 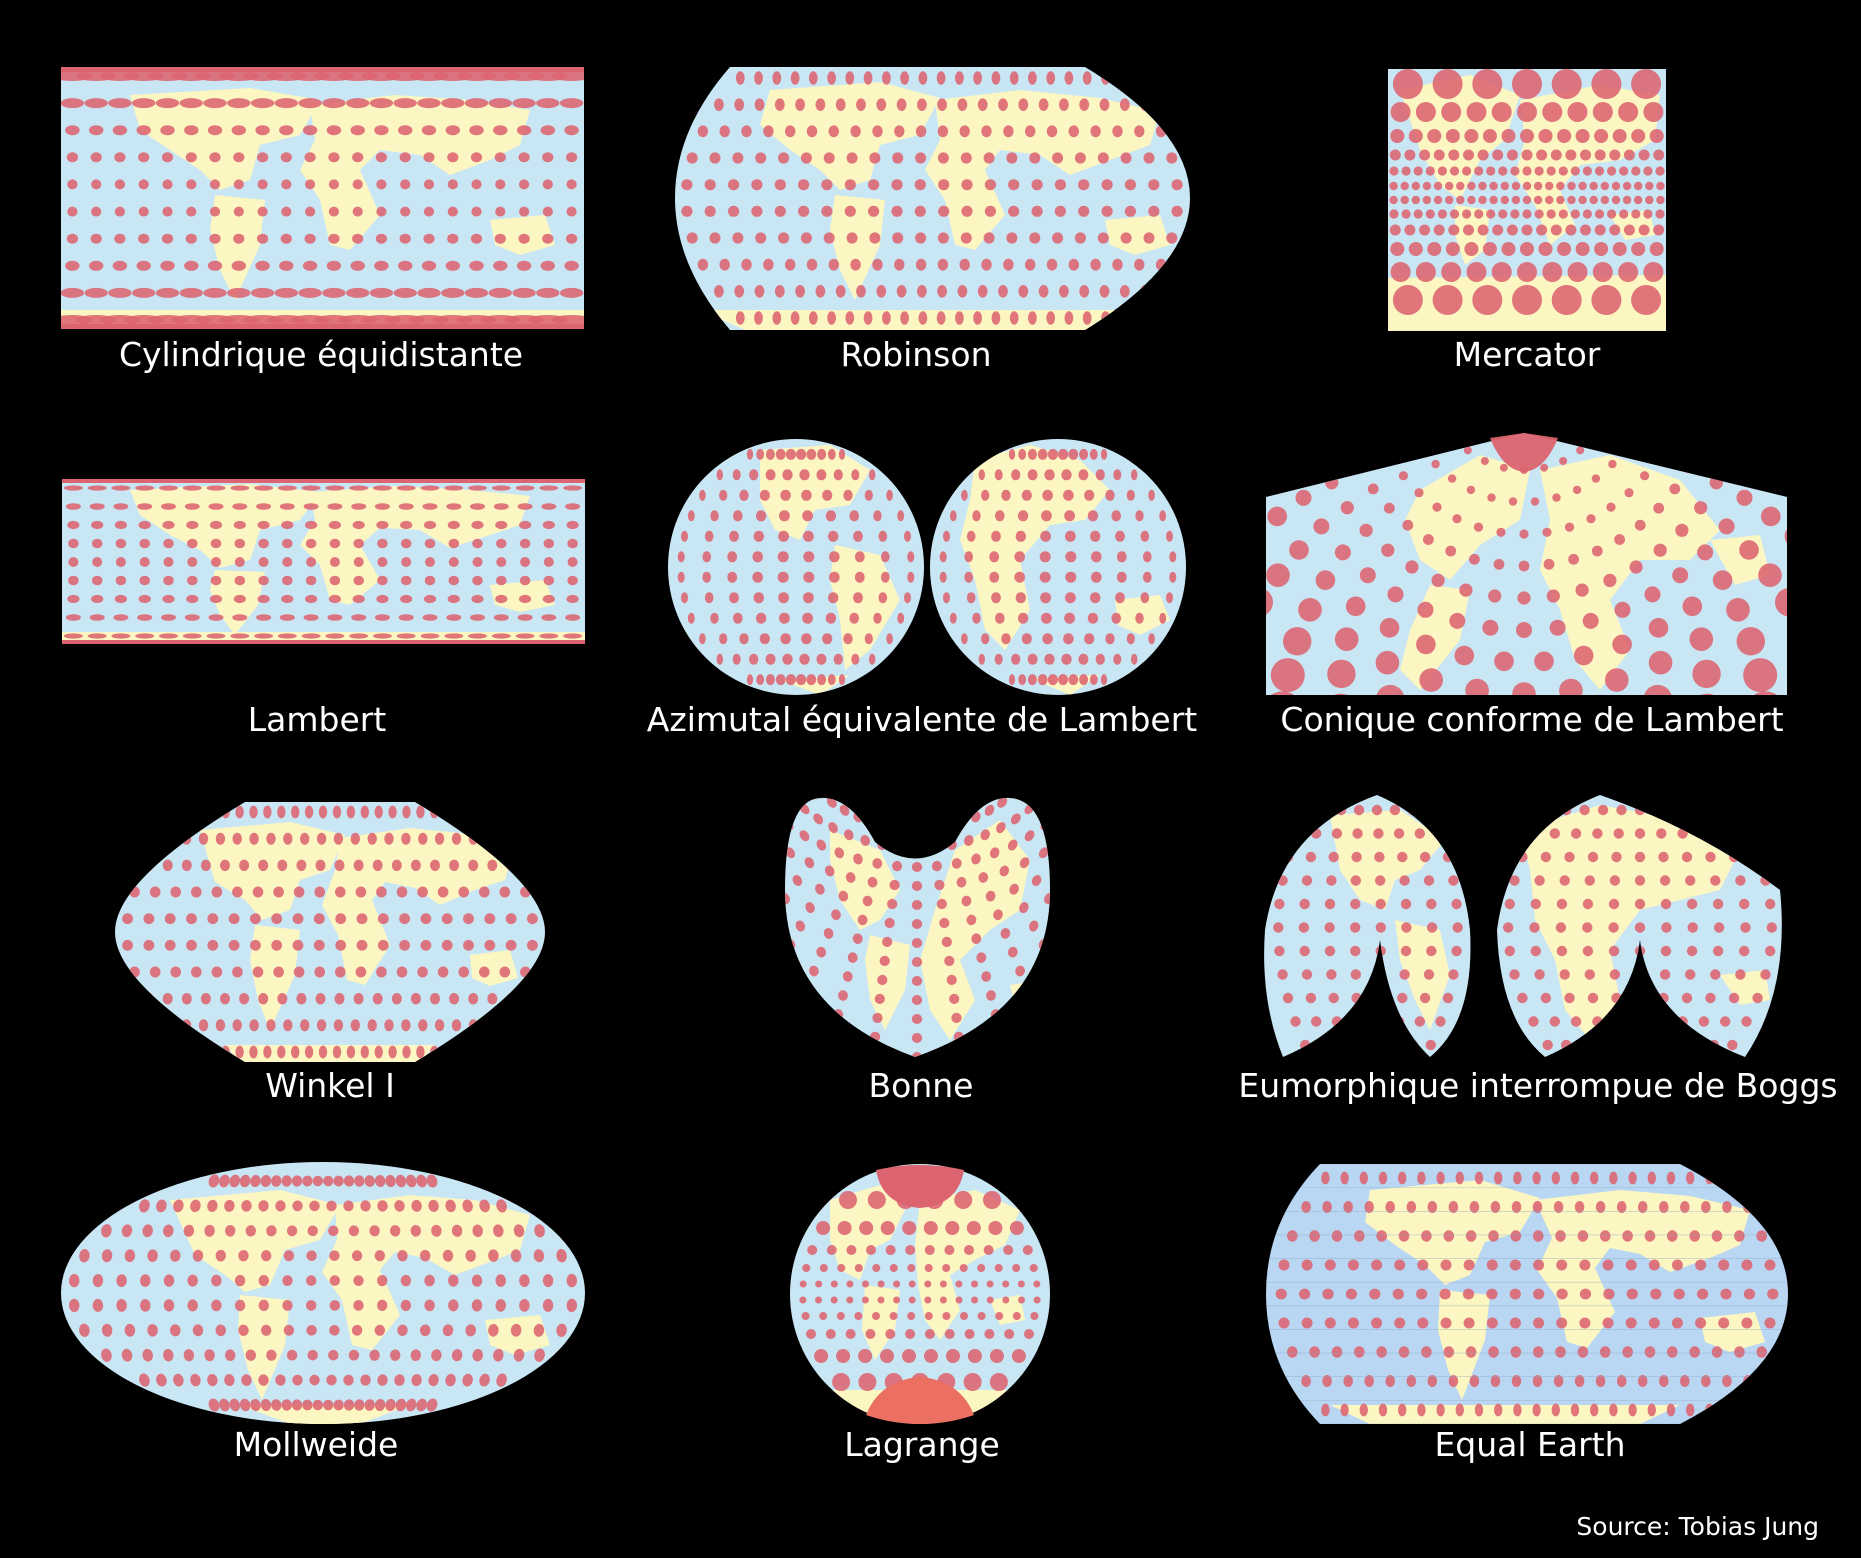 What do you see at coordinates (330, 932) in the screenshot?
I see `map-winkel` at bounding box center [330, 932].